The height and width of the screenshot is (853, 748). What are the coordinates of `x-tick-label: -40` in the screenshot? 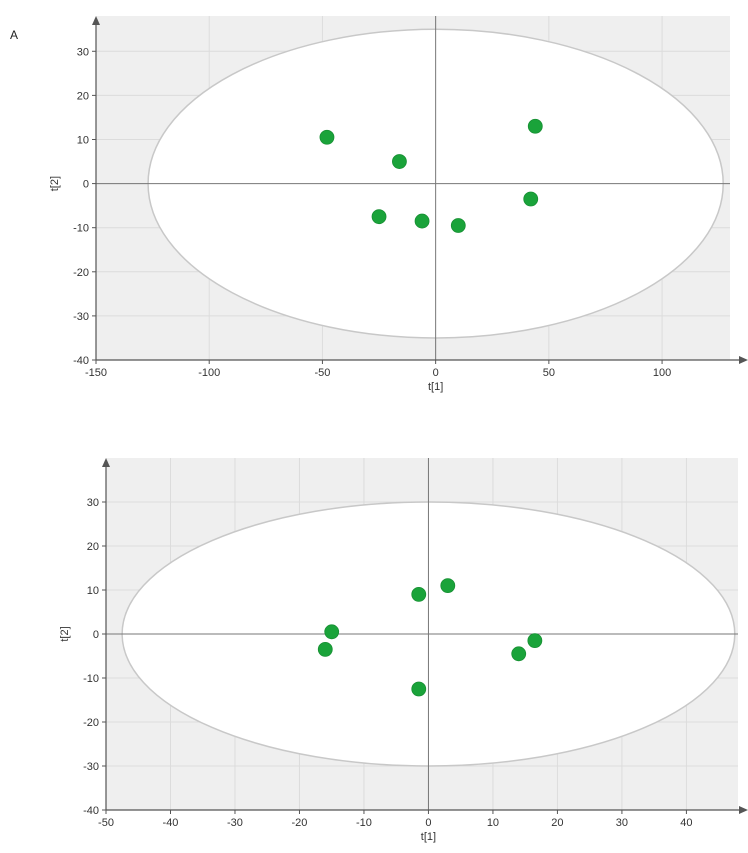 It's located at (171, 823).